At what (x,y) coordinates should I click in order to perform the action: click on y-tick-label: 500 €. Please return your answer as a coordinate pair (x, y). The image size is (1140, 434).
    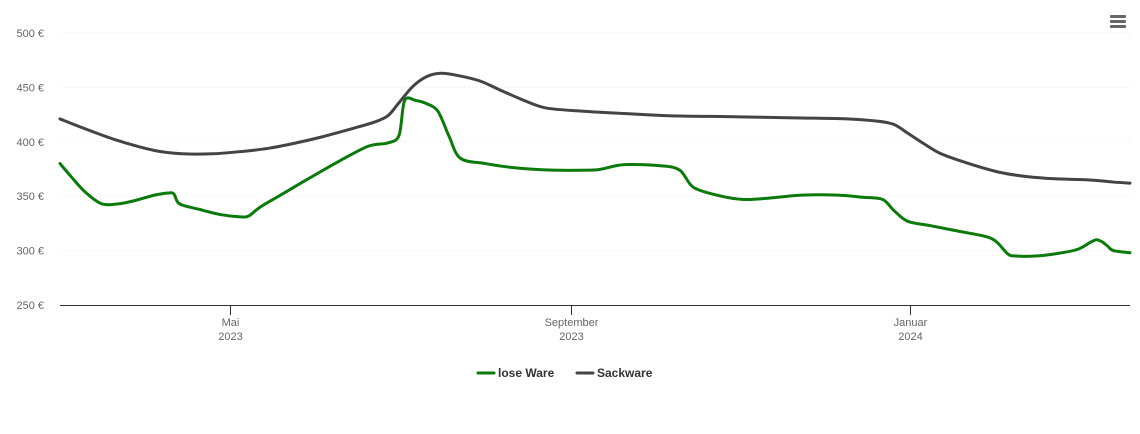
    Looking at the image, I should click on (30, 34).